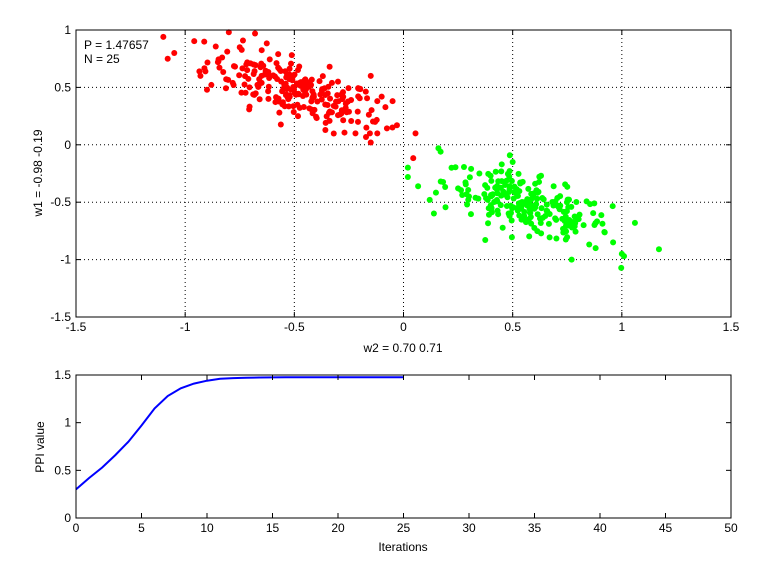 This screenshot has height=576, width=768. Describe the element at coordinates (67, 30) in the screenshot. I see `scatter-y-tick-label: 1` at that location.